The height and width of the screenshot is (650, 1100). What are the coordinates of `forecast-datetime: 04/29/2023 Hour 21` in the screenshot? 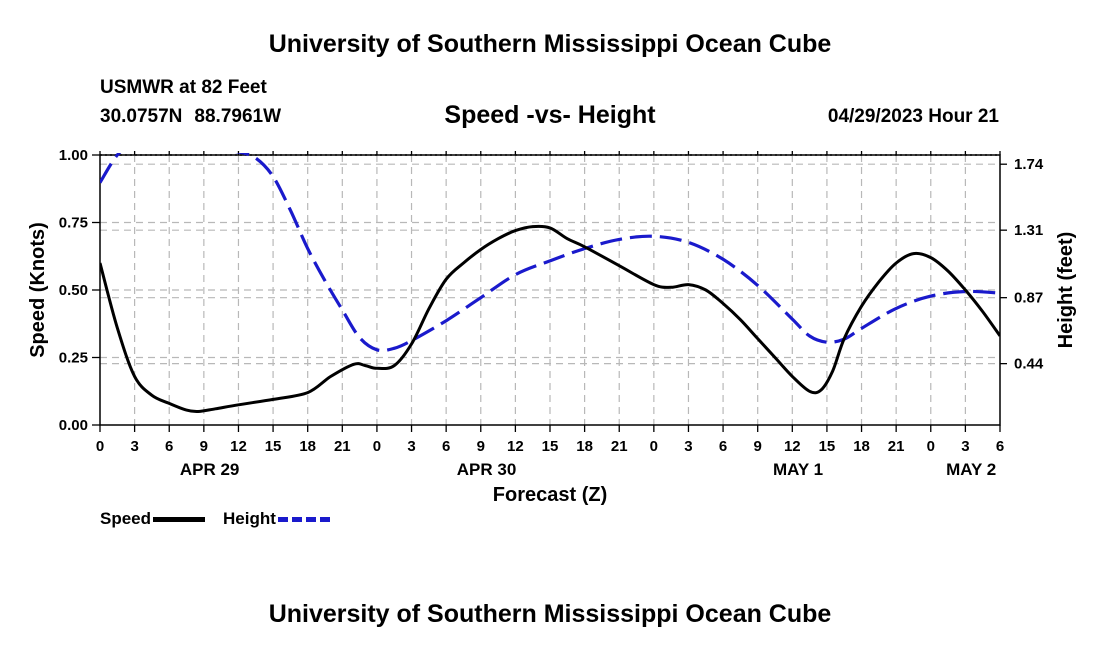 It's located at (913, 116).